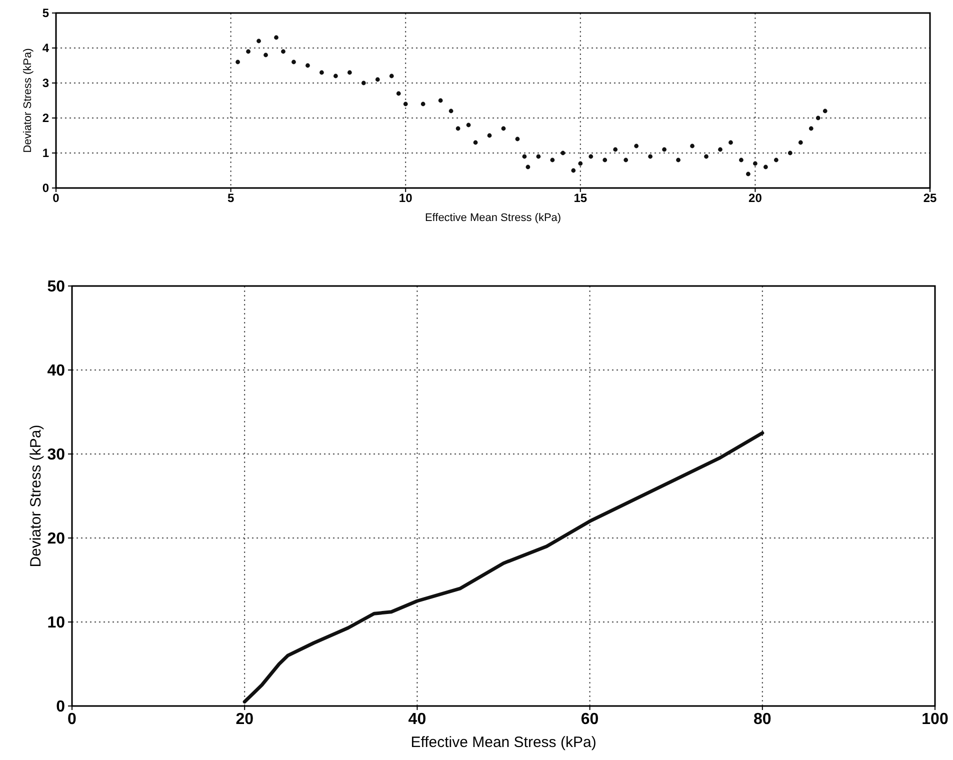 This screenshot has height=760, width=953. I want to click on x-tick-label: 15, so click(581, 198).